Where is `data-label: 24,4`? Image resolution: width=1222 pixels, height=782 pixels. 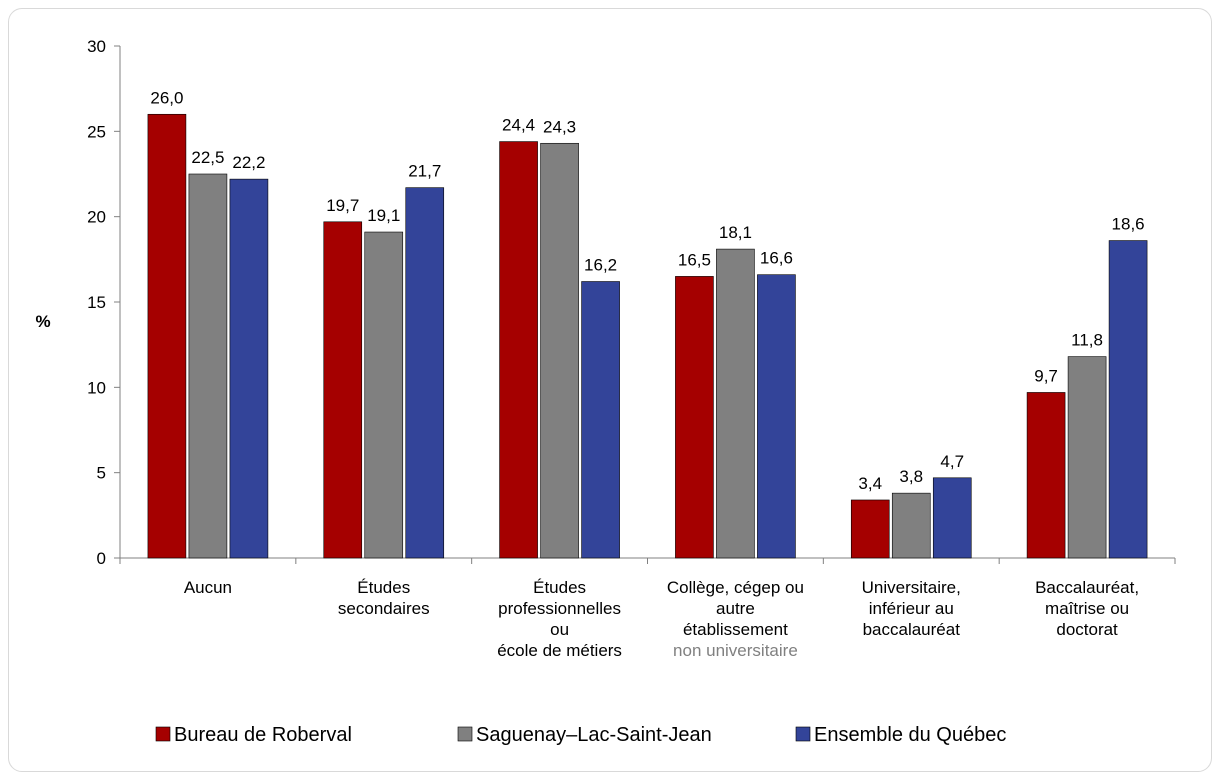 data-label: 24,4 is located at coordinates (518, 125).